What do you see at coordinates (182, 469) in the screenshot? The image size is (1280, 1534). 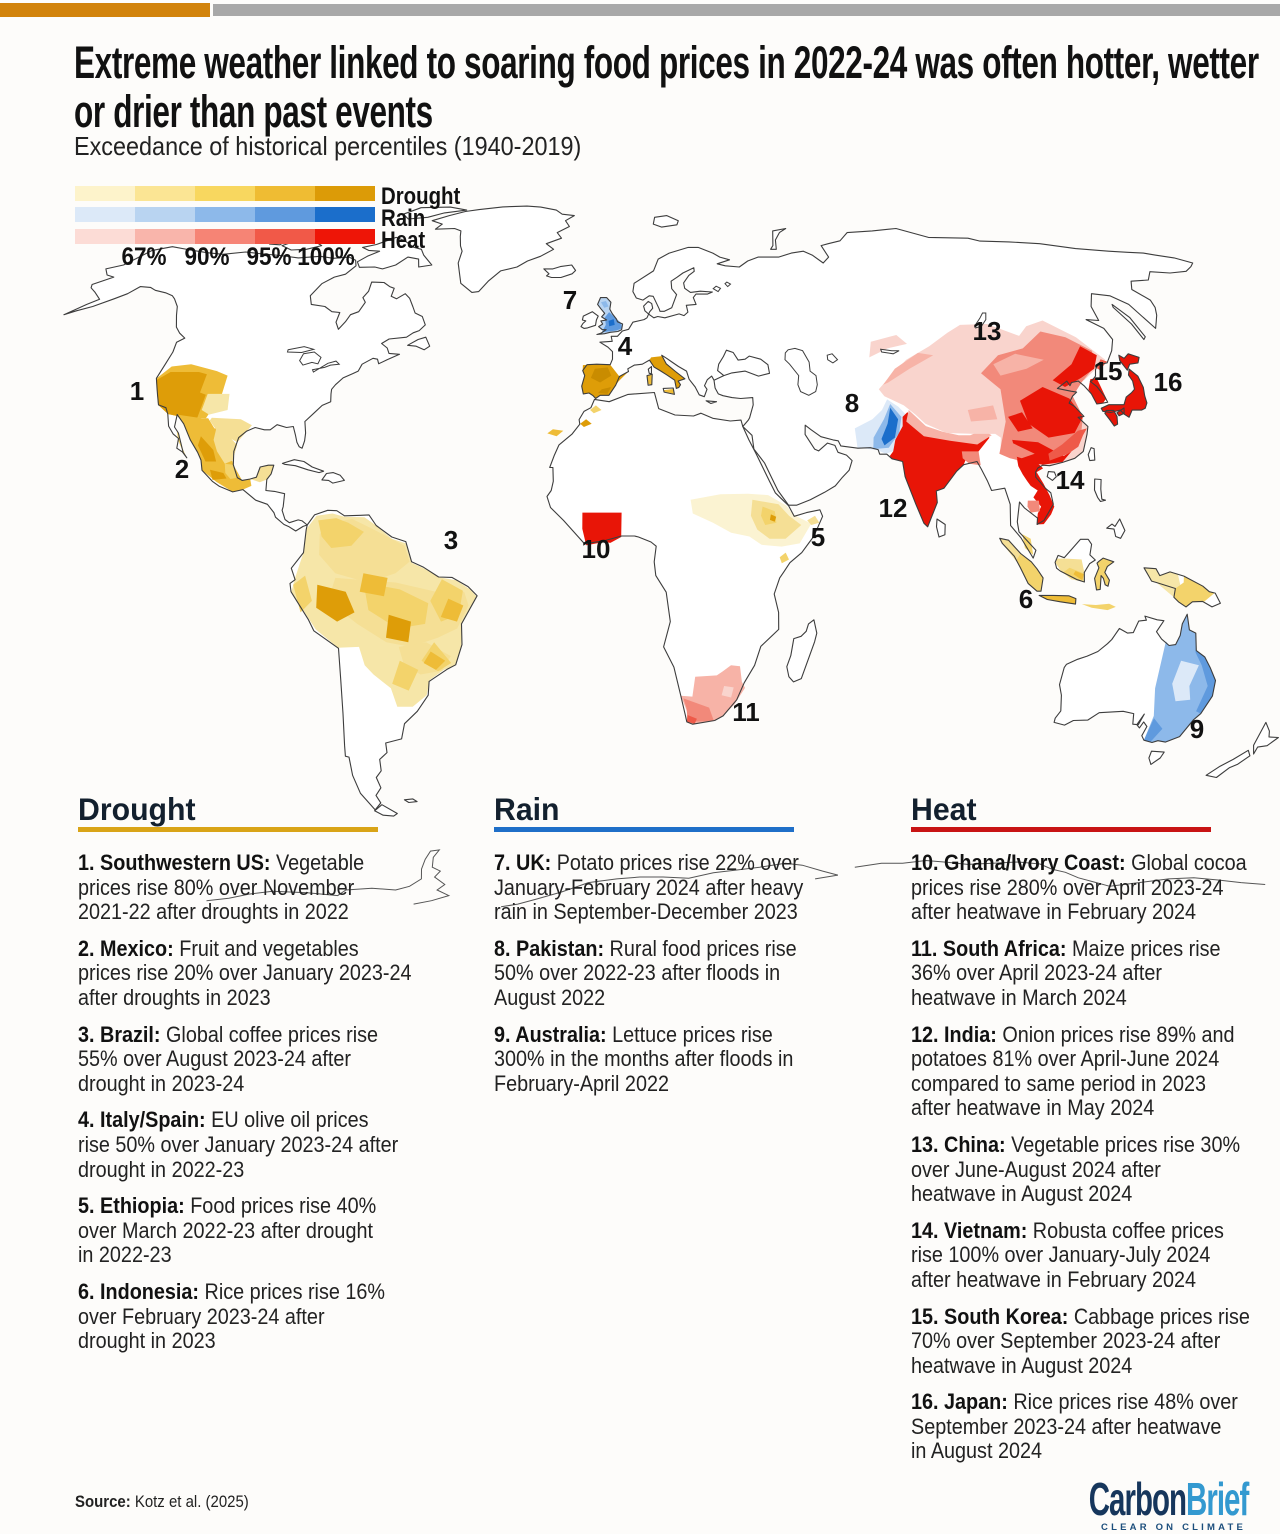 I see `svg-text: 2` at bounding box center [182, 469].